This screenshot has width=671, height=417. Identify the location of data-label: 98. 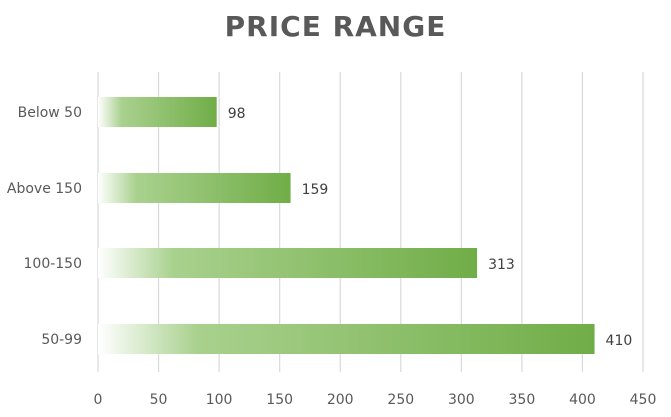
(237, 114).